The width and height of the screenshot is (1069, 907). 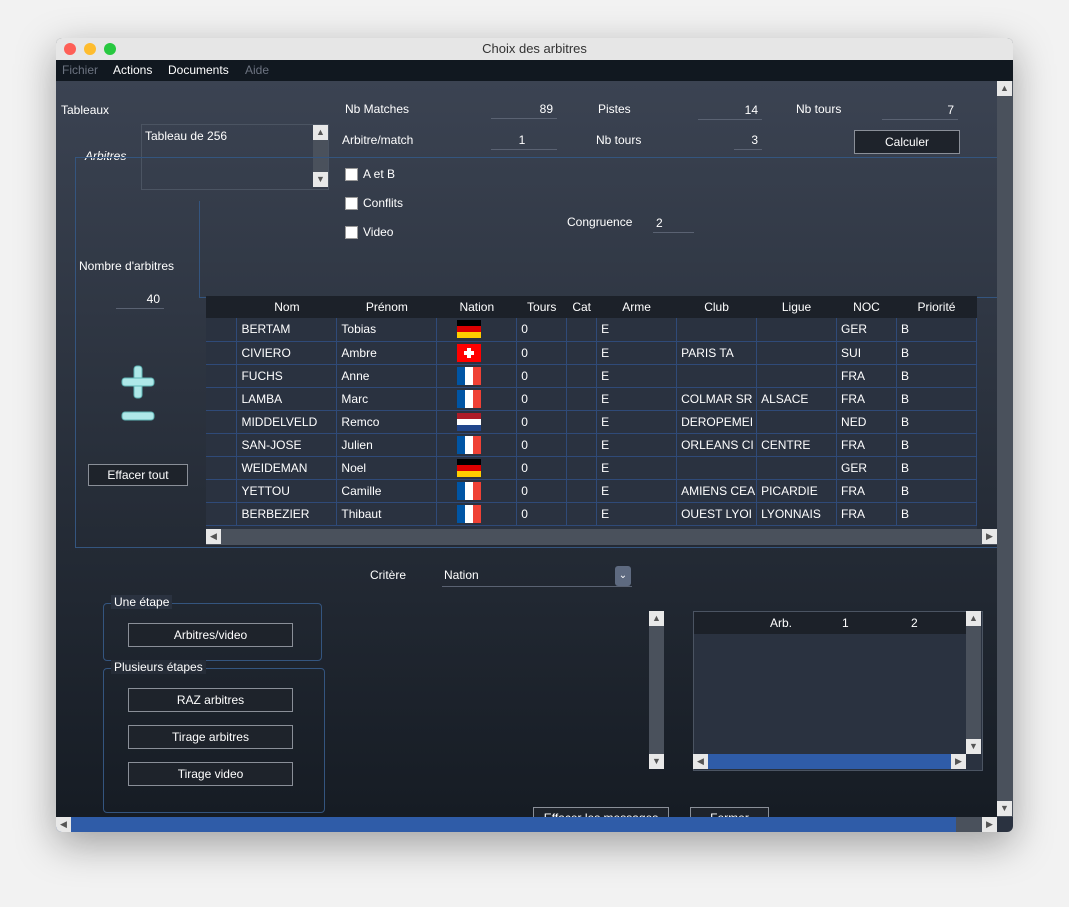 I want to click on critere-select: Nation, so click(x=537, y=576).